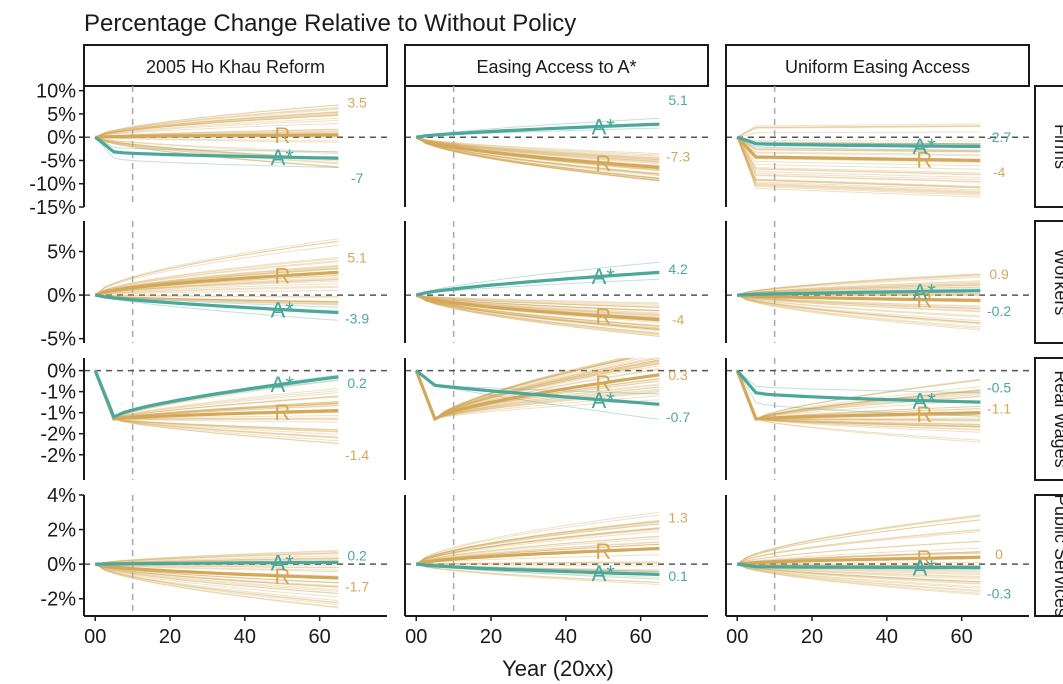 This screenshot has width=1063, height=684. What do you see at coordinates (61, 531) in the screenshot?
I see `y-tick-label: 2%` at bounding box center [61, 531].